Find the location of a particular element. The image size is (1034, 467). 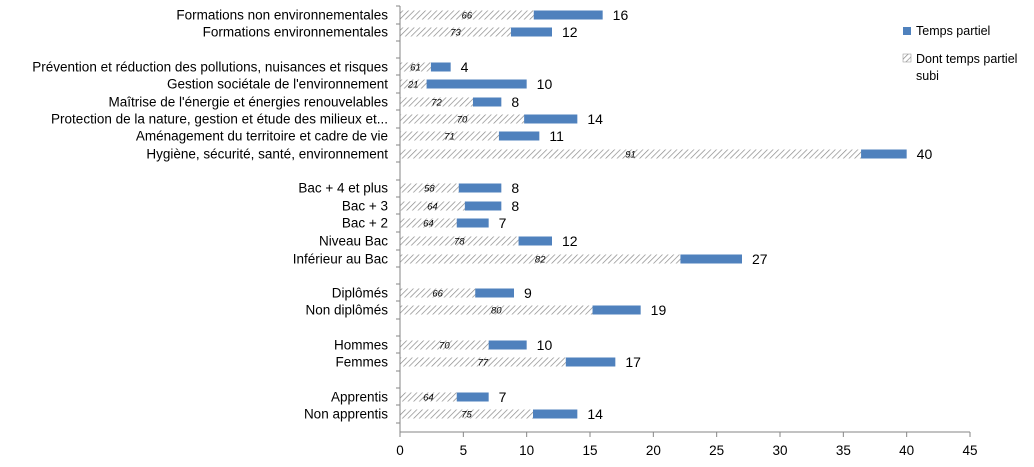

value-label: 19 is located at coordinates (659, 310).